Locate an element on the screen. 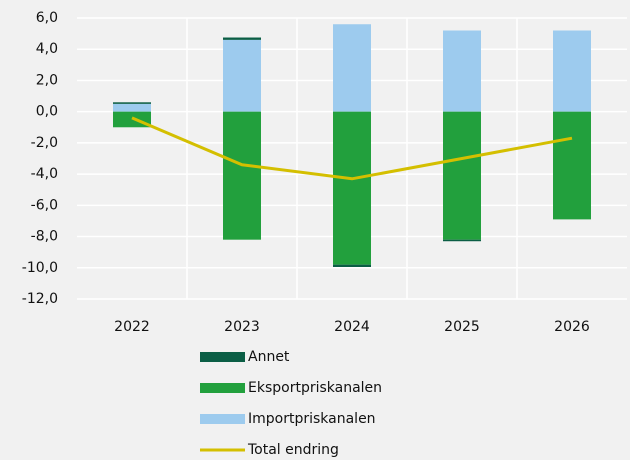 This screenshot has width=630, height=460. legend-label: Total endring is located at coordinates (293, 450).